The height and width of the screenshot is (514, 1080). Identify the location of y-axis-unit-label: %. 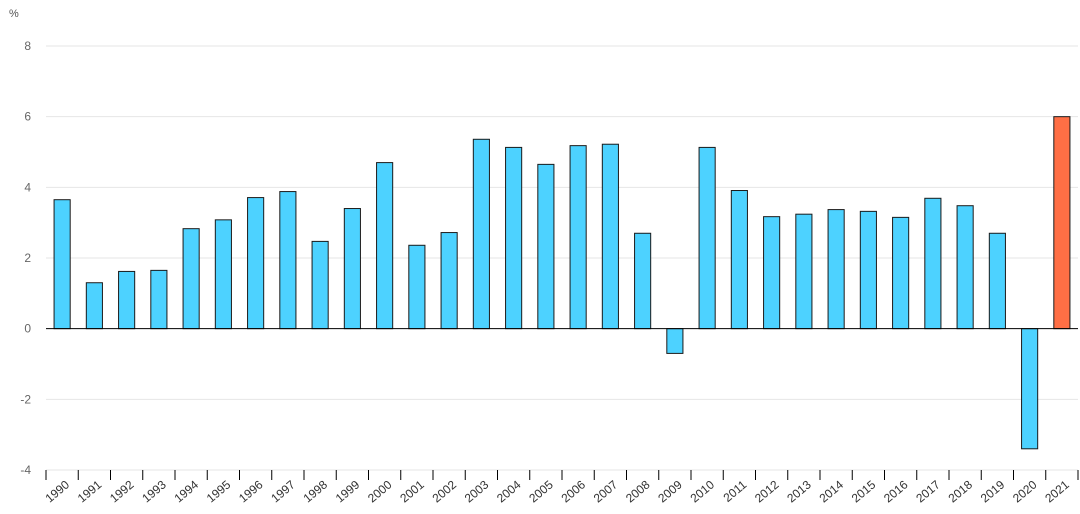
(14, 14).